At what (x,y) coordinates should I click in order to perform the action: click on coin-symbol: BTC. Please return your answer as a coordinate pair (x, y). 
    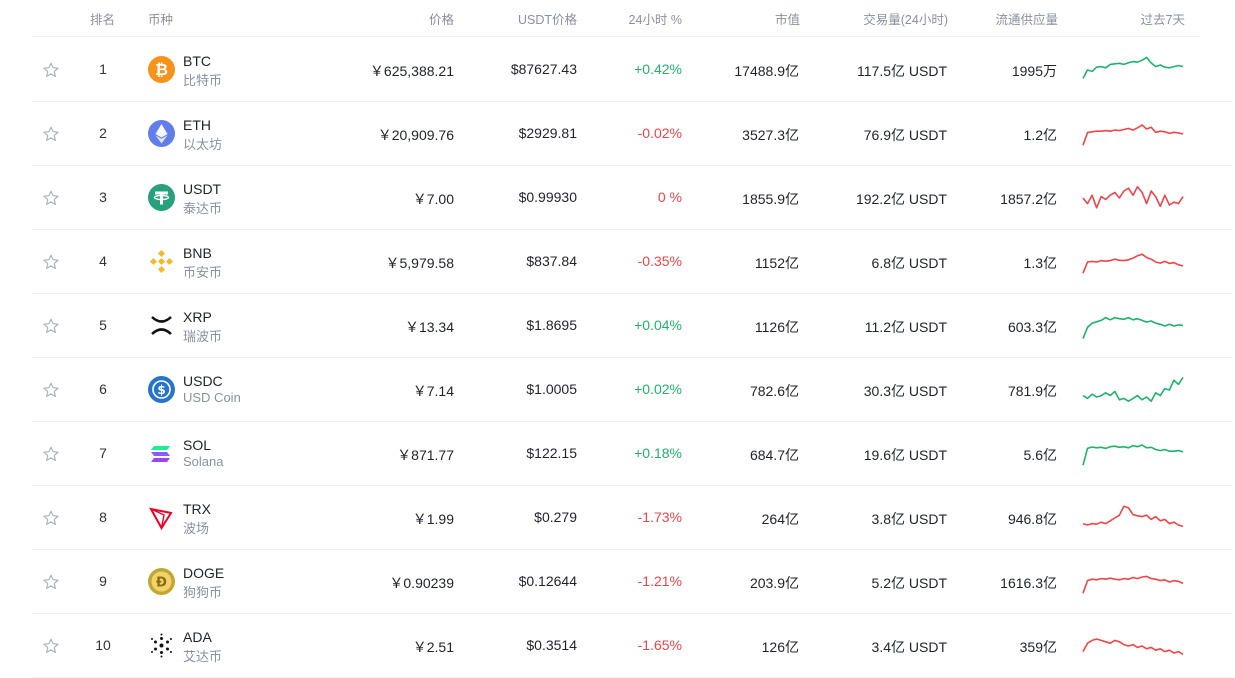
    Looking at the image, I should click on (197, 61).